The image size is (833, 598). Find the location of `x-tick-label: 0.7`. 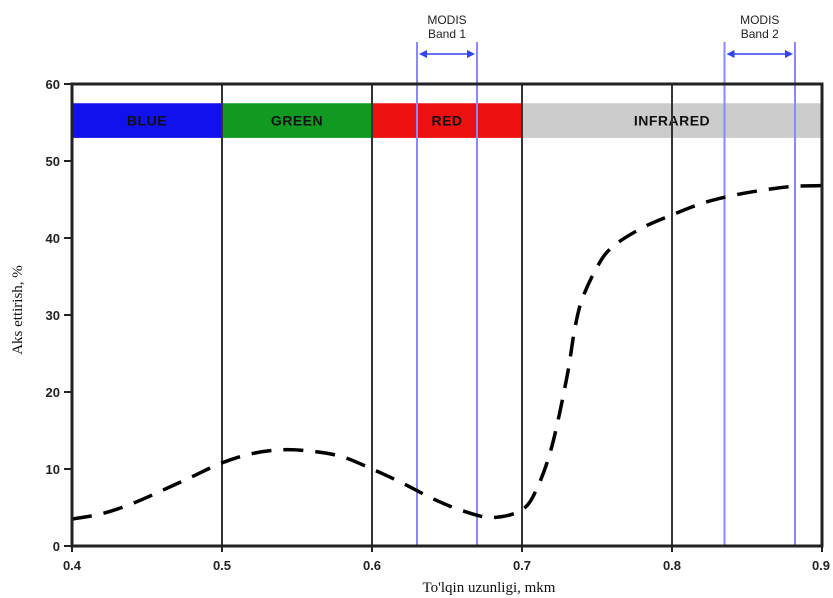

x-tick-label: 0.7 is located at coordinates (522, 565).